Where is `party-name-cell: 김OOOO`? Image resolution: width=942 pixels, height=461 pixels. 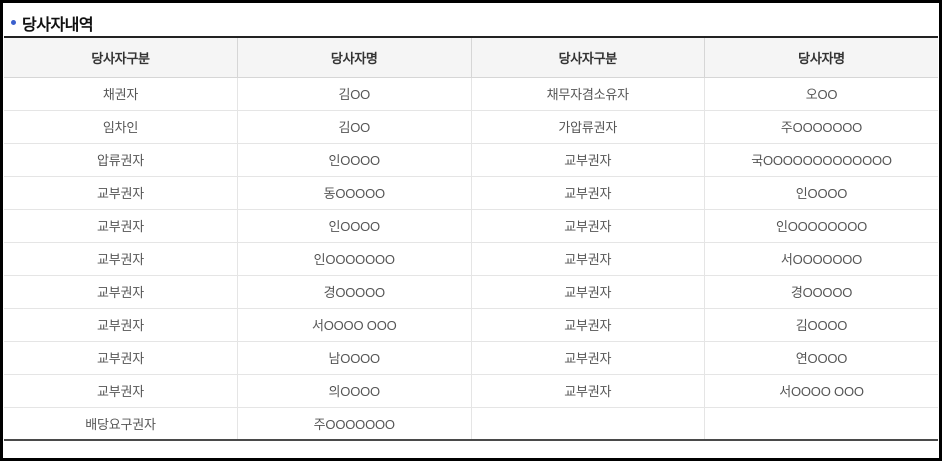 party-name-cell: 김OOOO is located at coordinates (821, 325).